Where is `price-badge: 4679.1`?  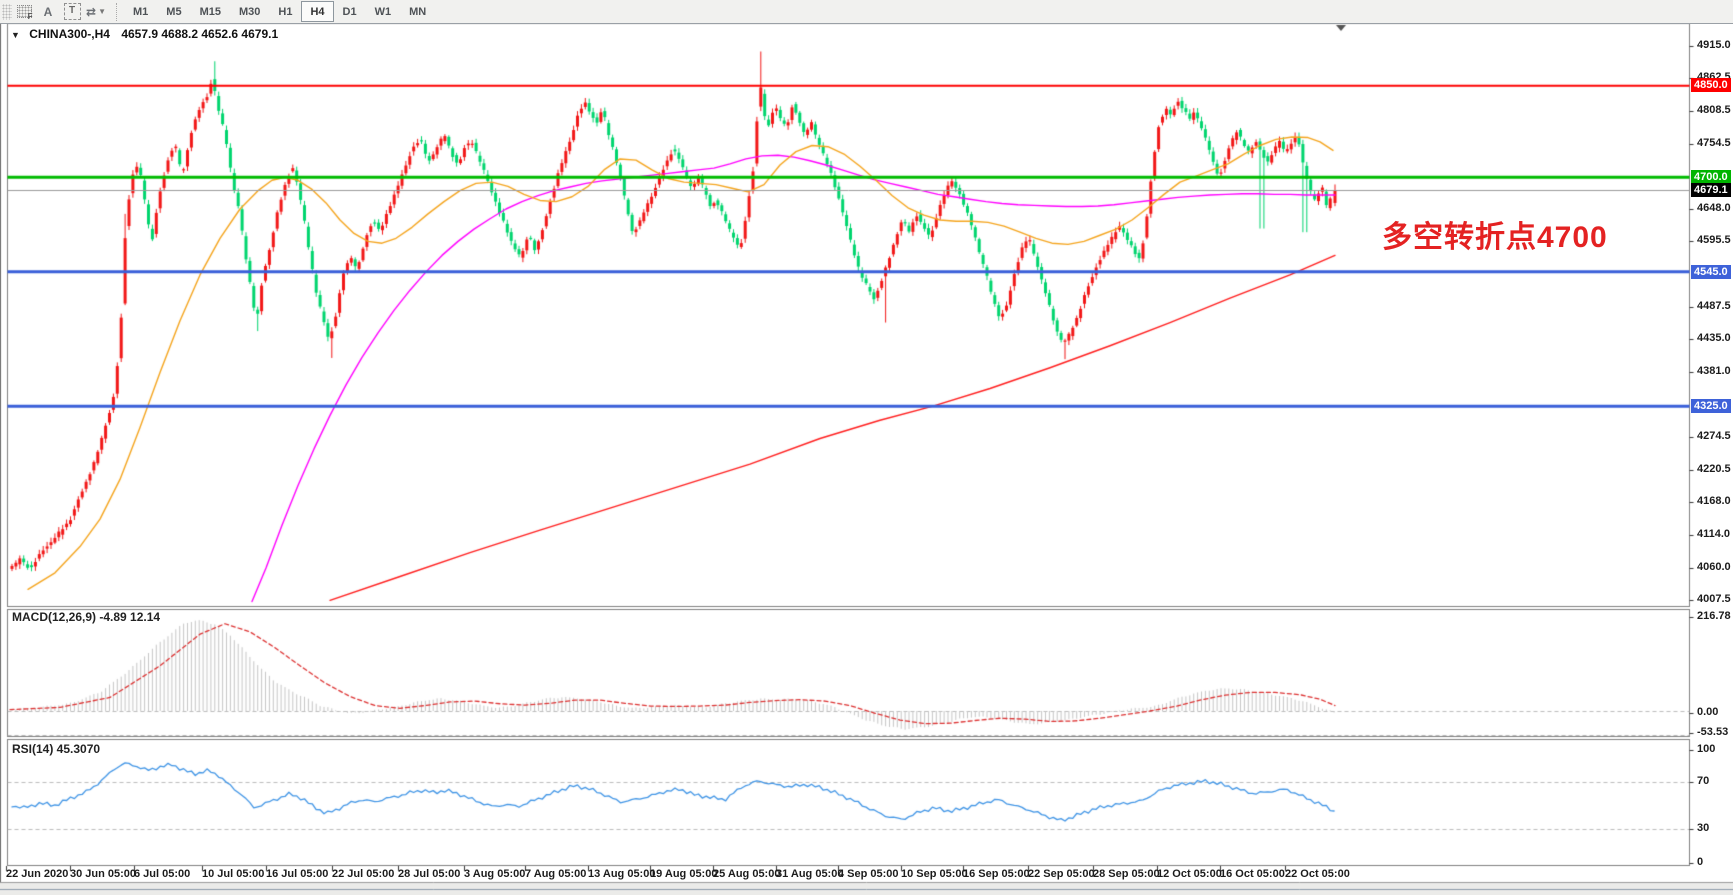 price-badge: 4679.1 is located at coordinates (1711, 190).